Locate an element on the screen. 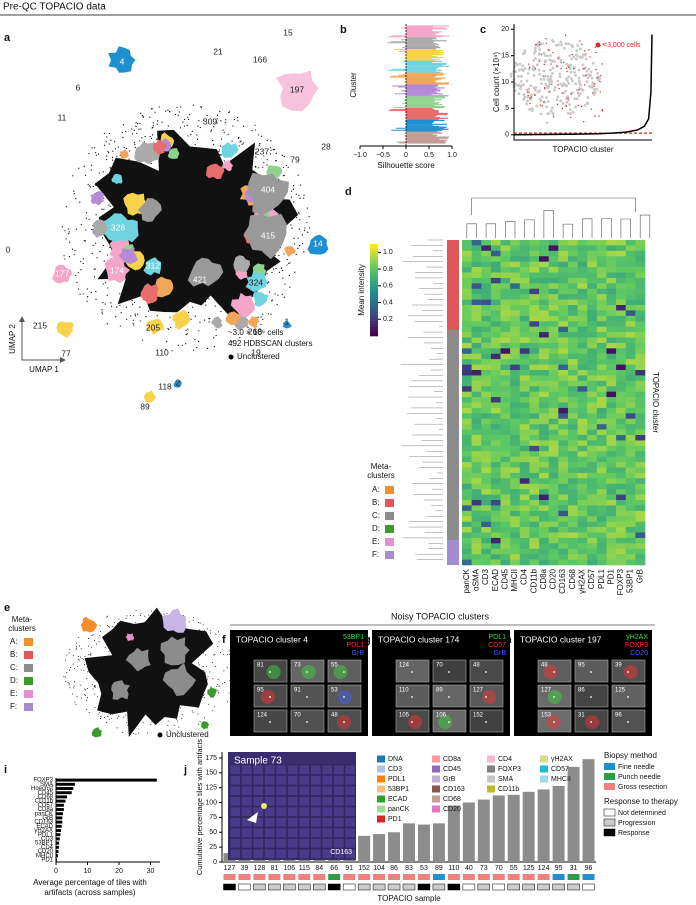 This screenshot has height=905, width=696. y-tick-label: 100 is located at coordinates (211, 802).